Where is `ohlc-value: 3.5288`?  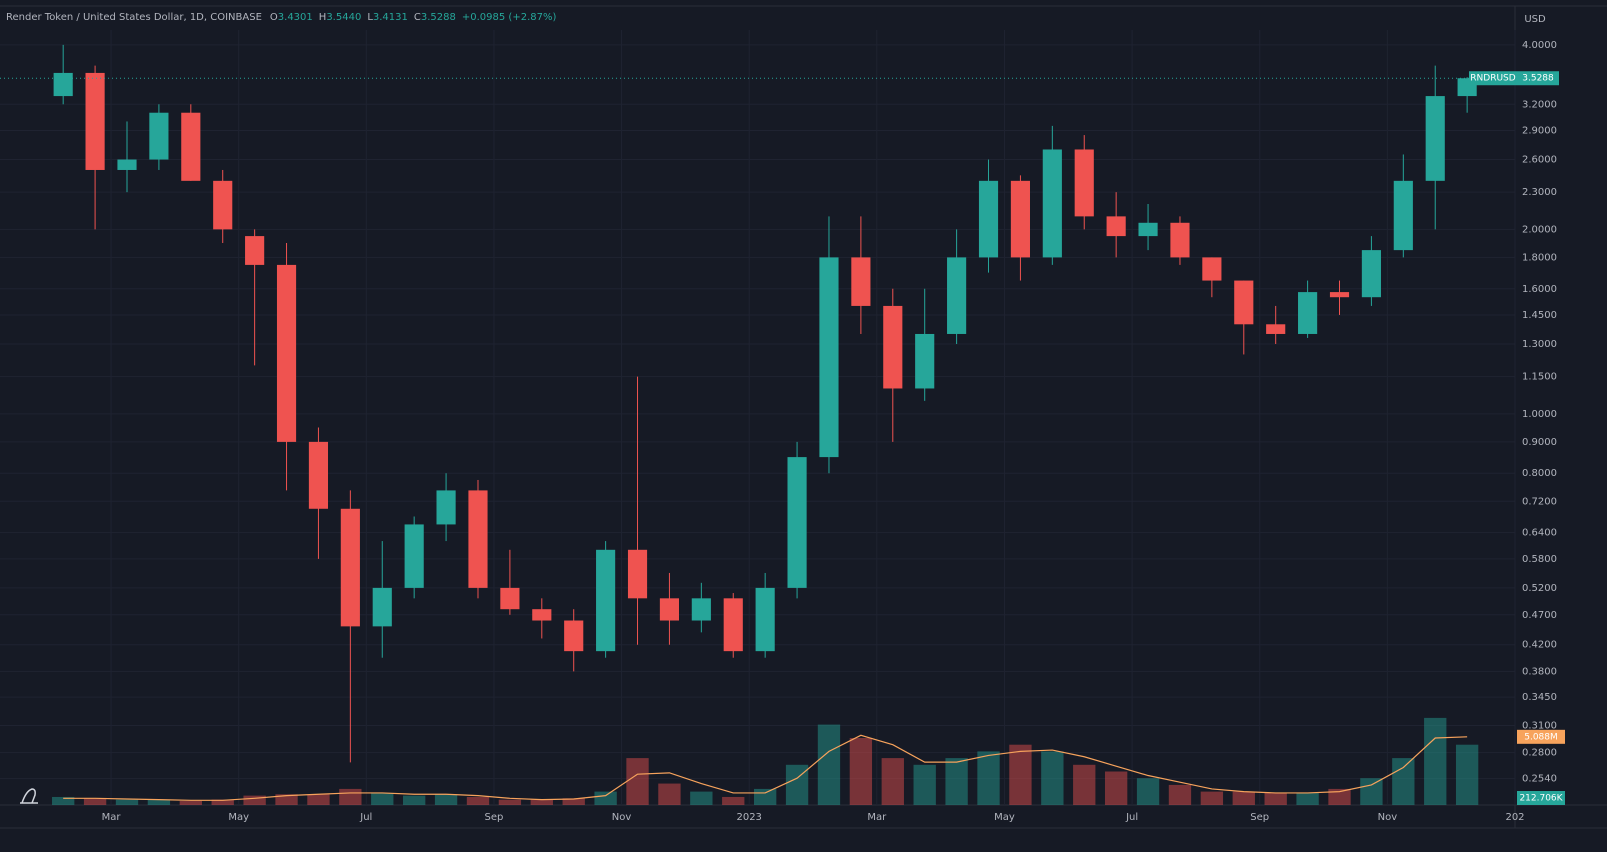 ohlc-value: 3.5288 is located at coordinates (438, 17).